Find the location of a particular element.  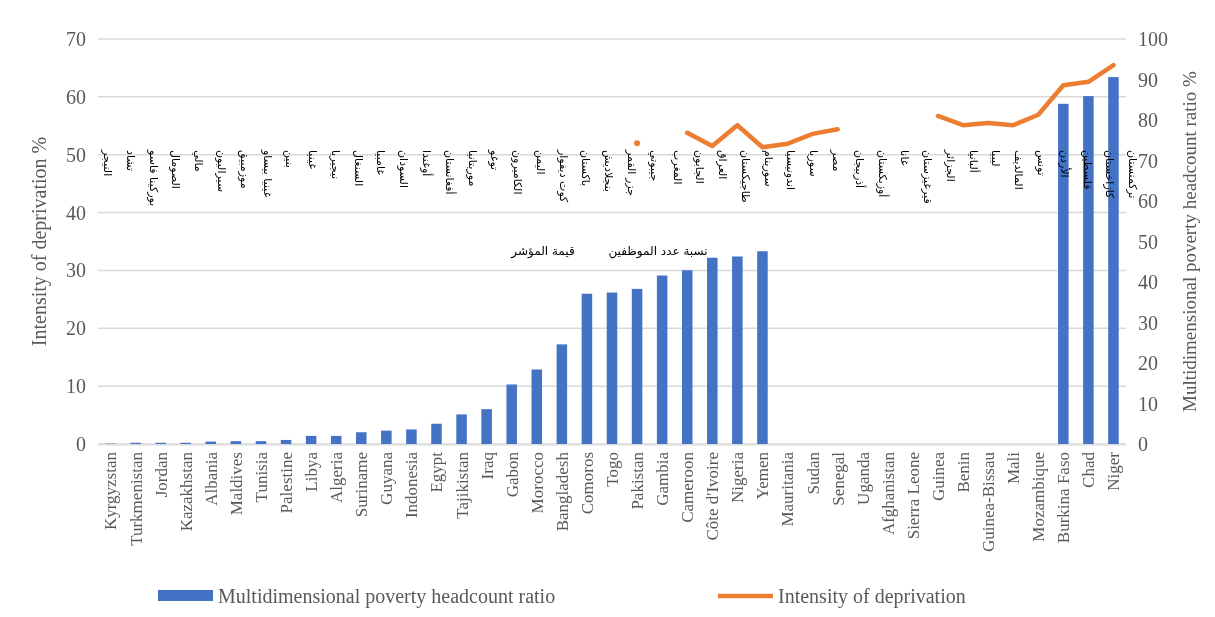

x-tick-label: Pakistan is located at coordinates (638, 480).